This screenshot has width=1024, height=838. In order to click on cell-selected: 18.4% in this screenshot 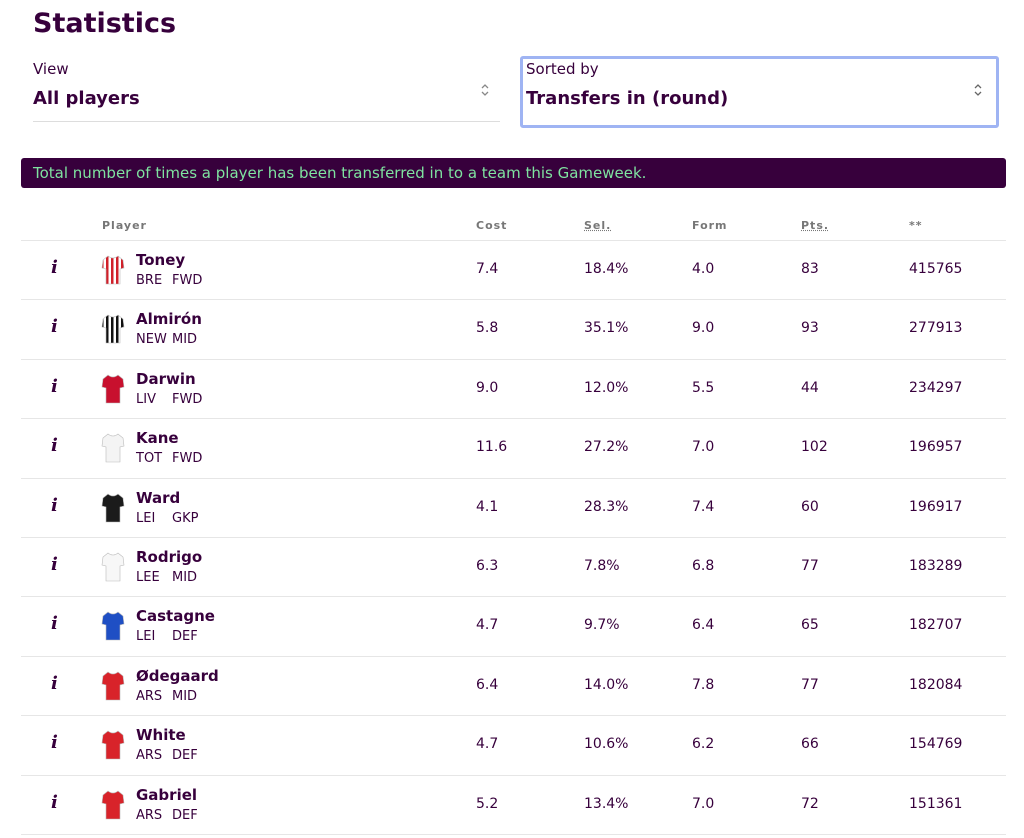, I will do `click(606, 269)`.